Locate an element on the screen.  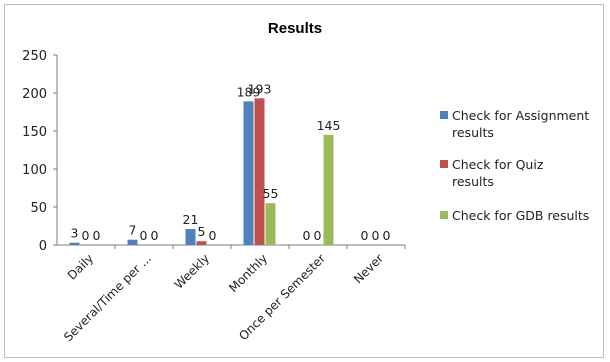
y-tick-label: 100 is located at coordinates (34, 170).